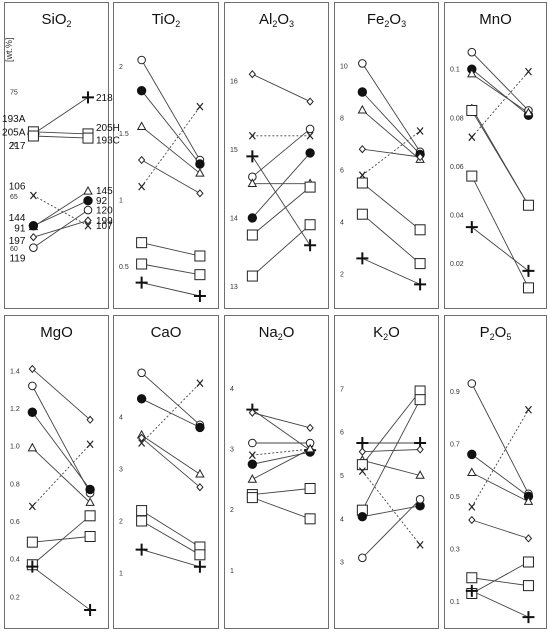 The height and width of the screenshot is (632, 550). I want to click on y-tick-label: 60, so click(14, 249).